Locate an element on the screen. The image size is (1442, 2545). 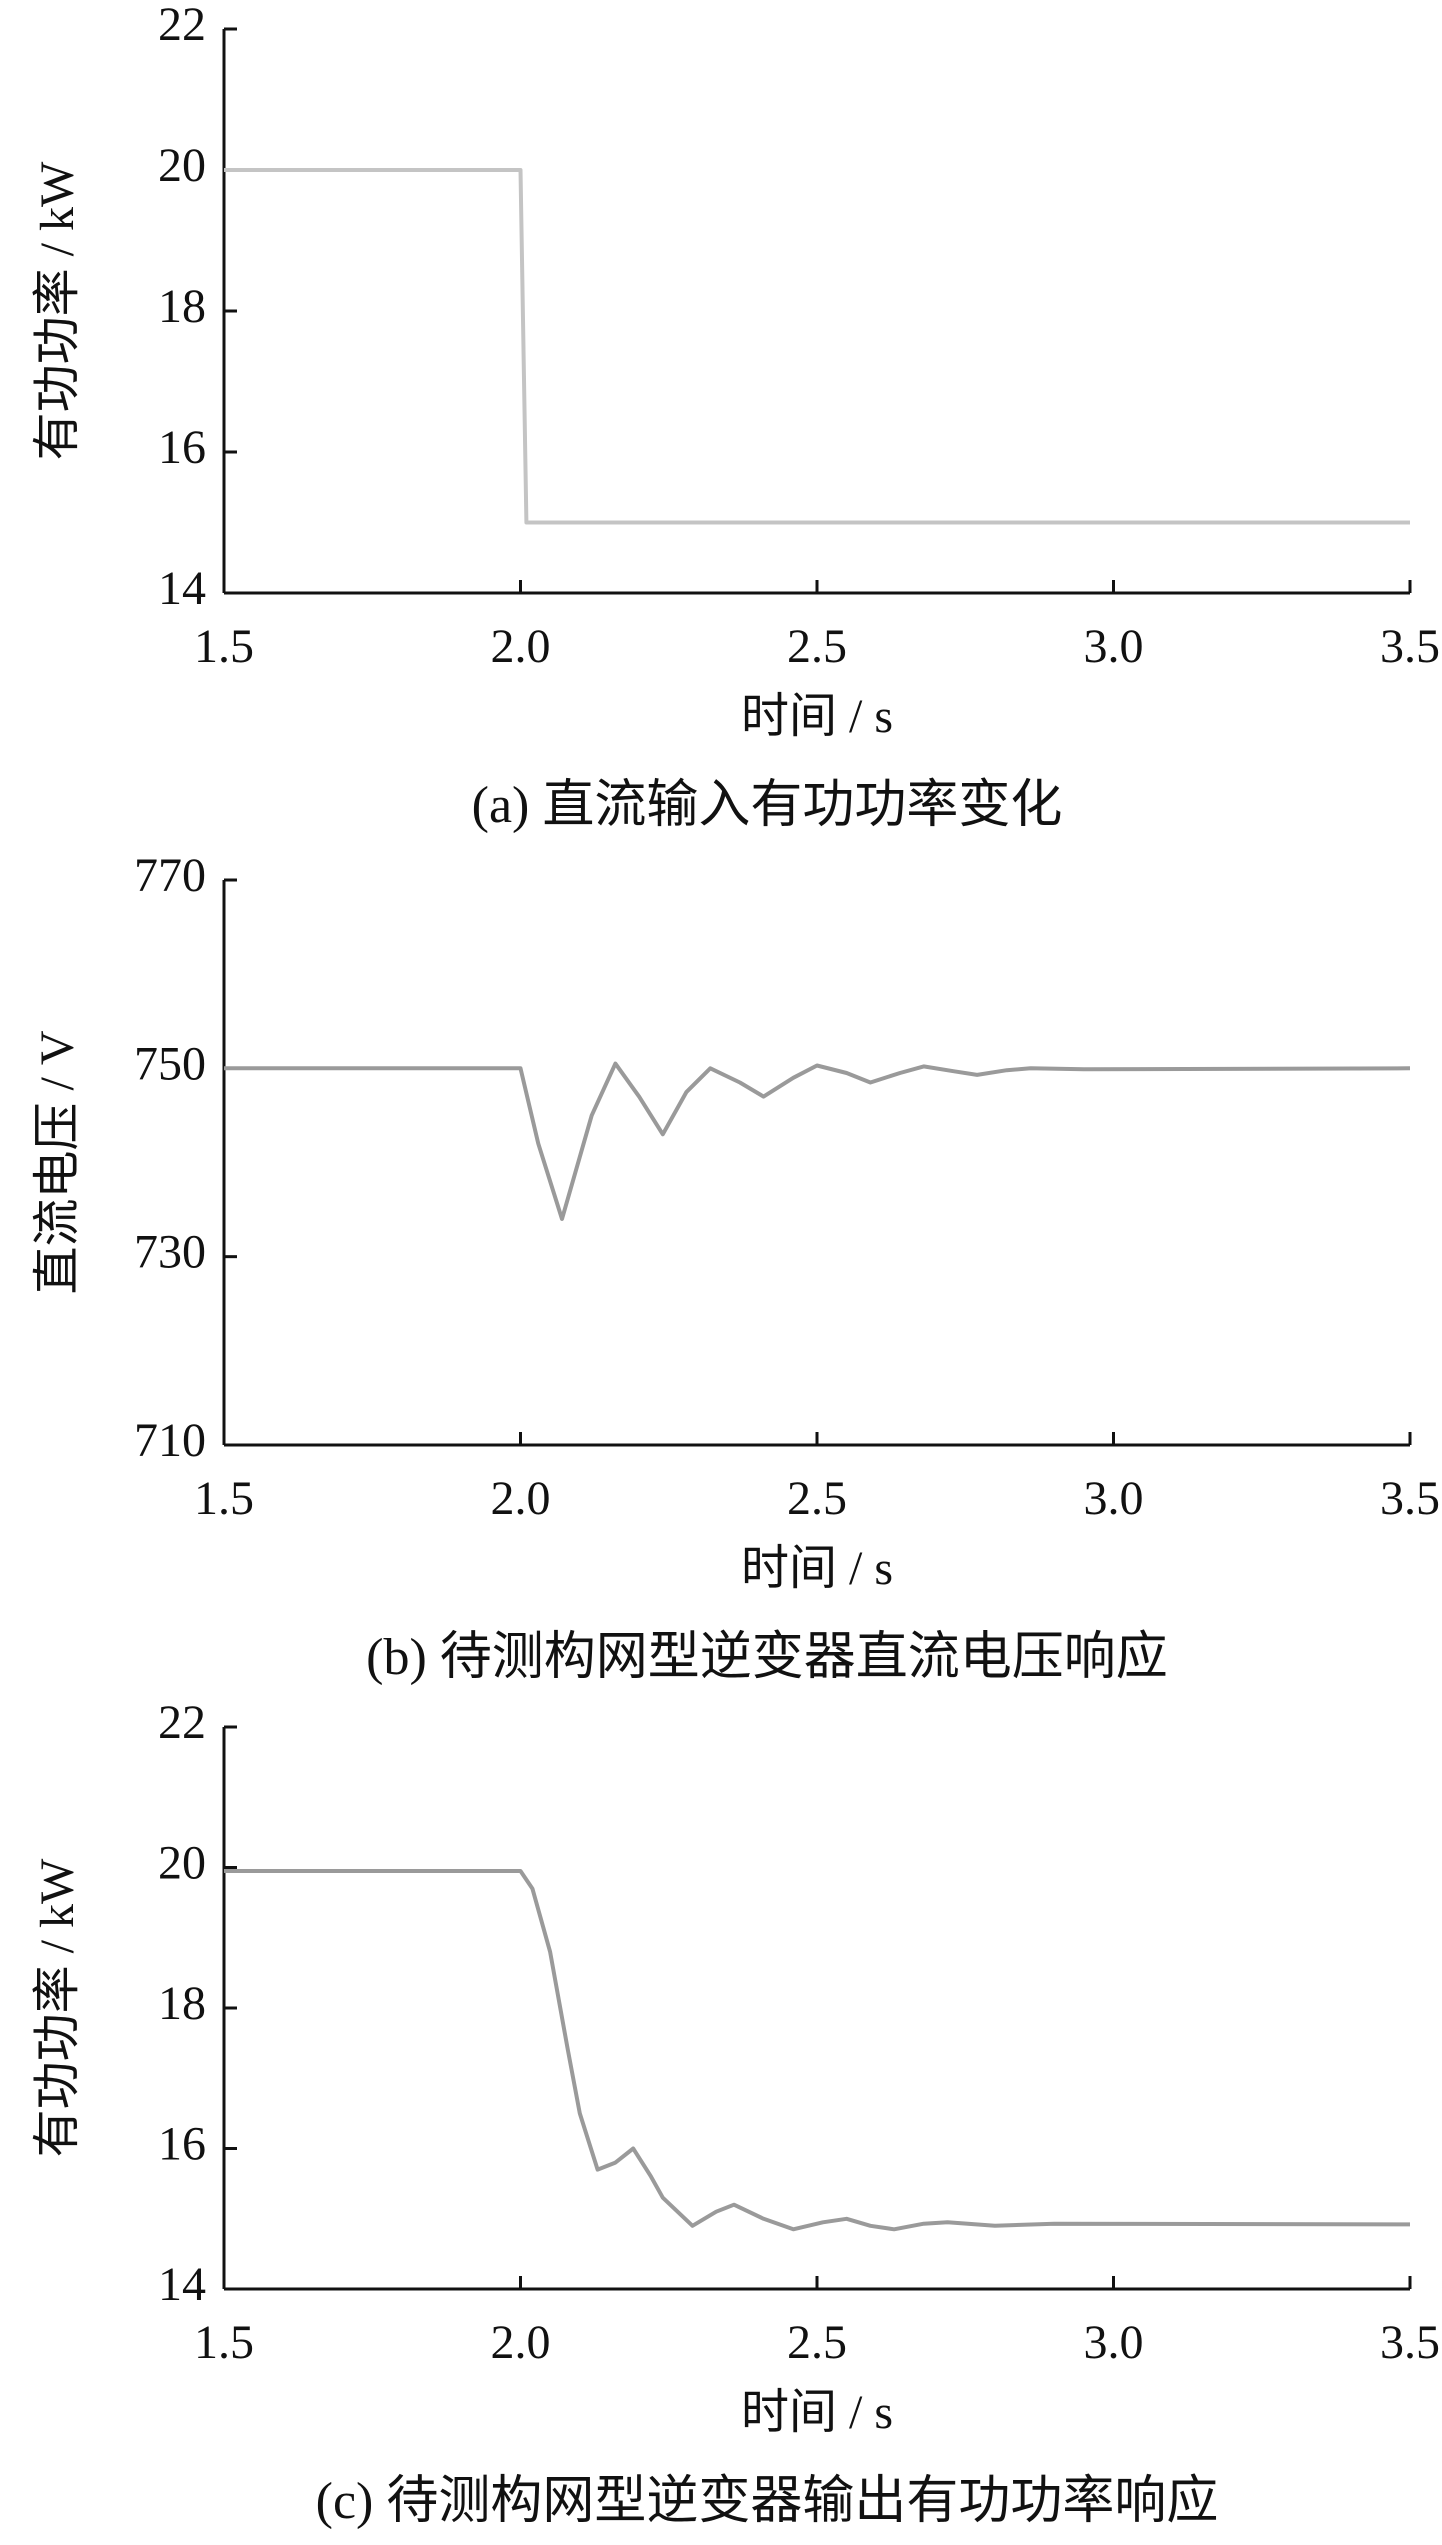
y-tick-label: 710 is located at coordinates (170, 1440).